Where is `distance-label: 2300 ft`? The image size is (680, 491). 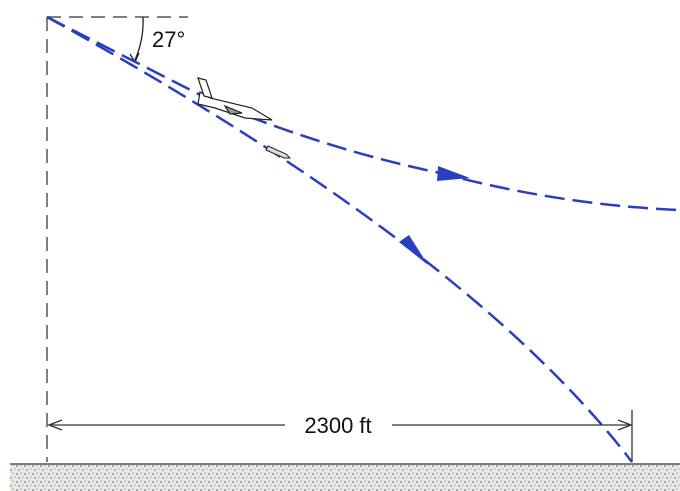 distance-label: 2300 ft is located at coordinates (337, 425).